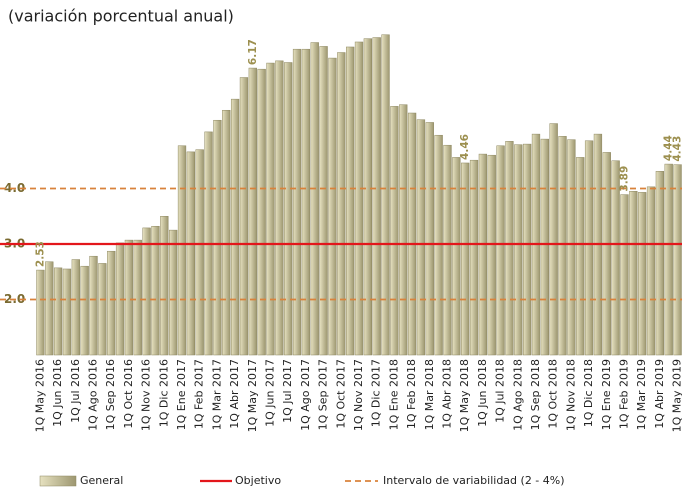  I want to click on data-label: 4.44, so click(669, 148).